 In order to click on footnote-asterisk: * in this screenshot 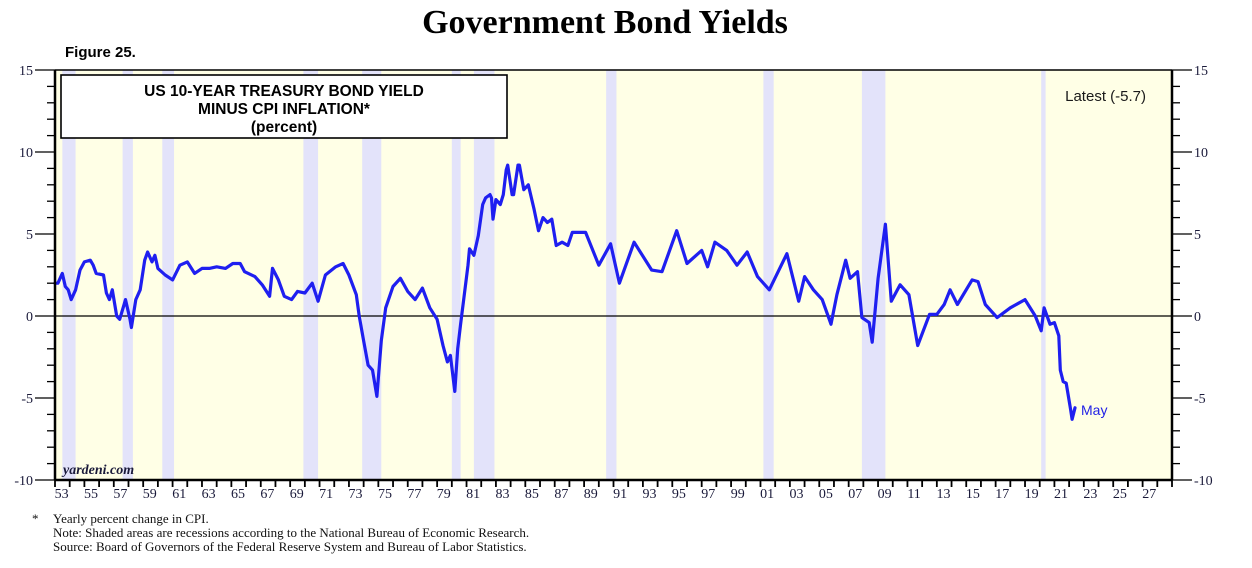, I will do `click(35, 518)`.